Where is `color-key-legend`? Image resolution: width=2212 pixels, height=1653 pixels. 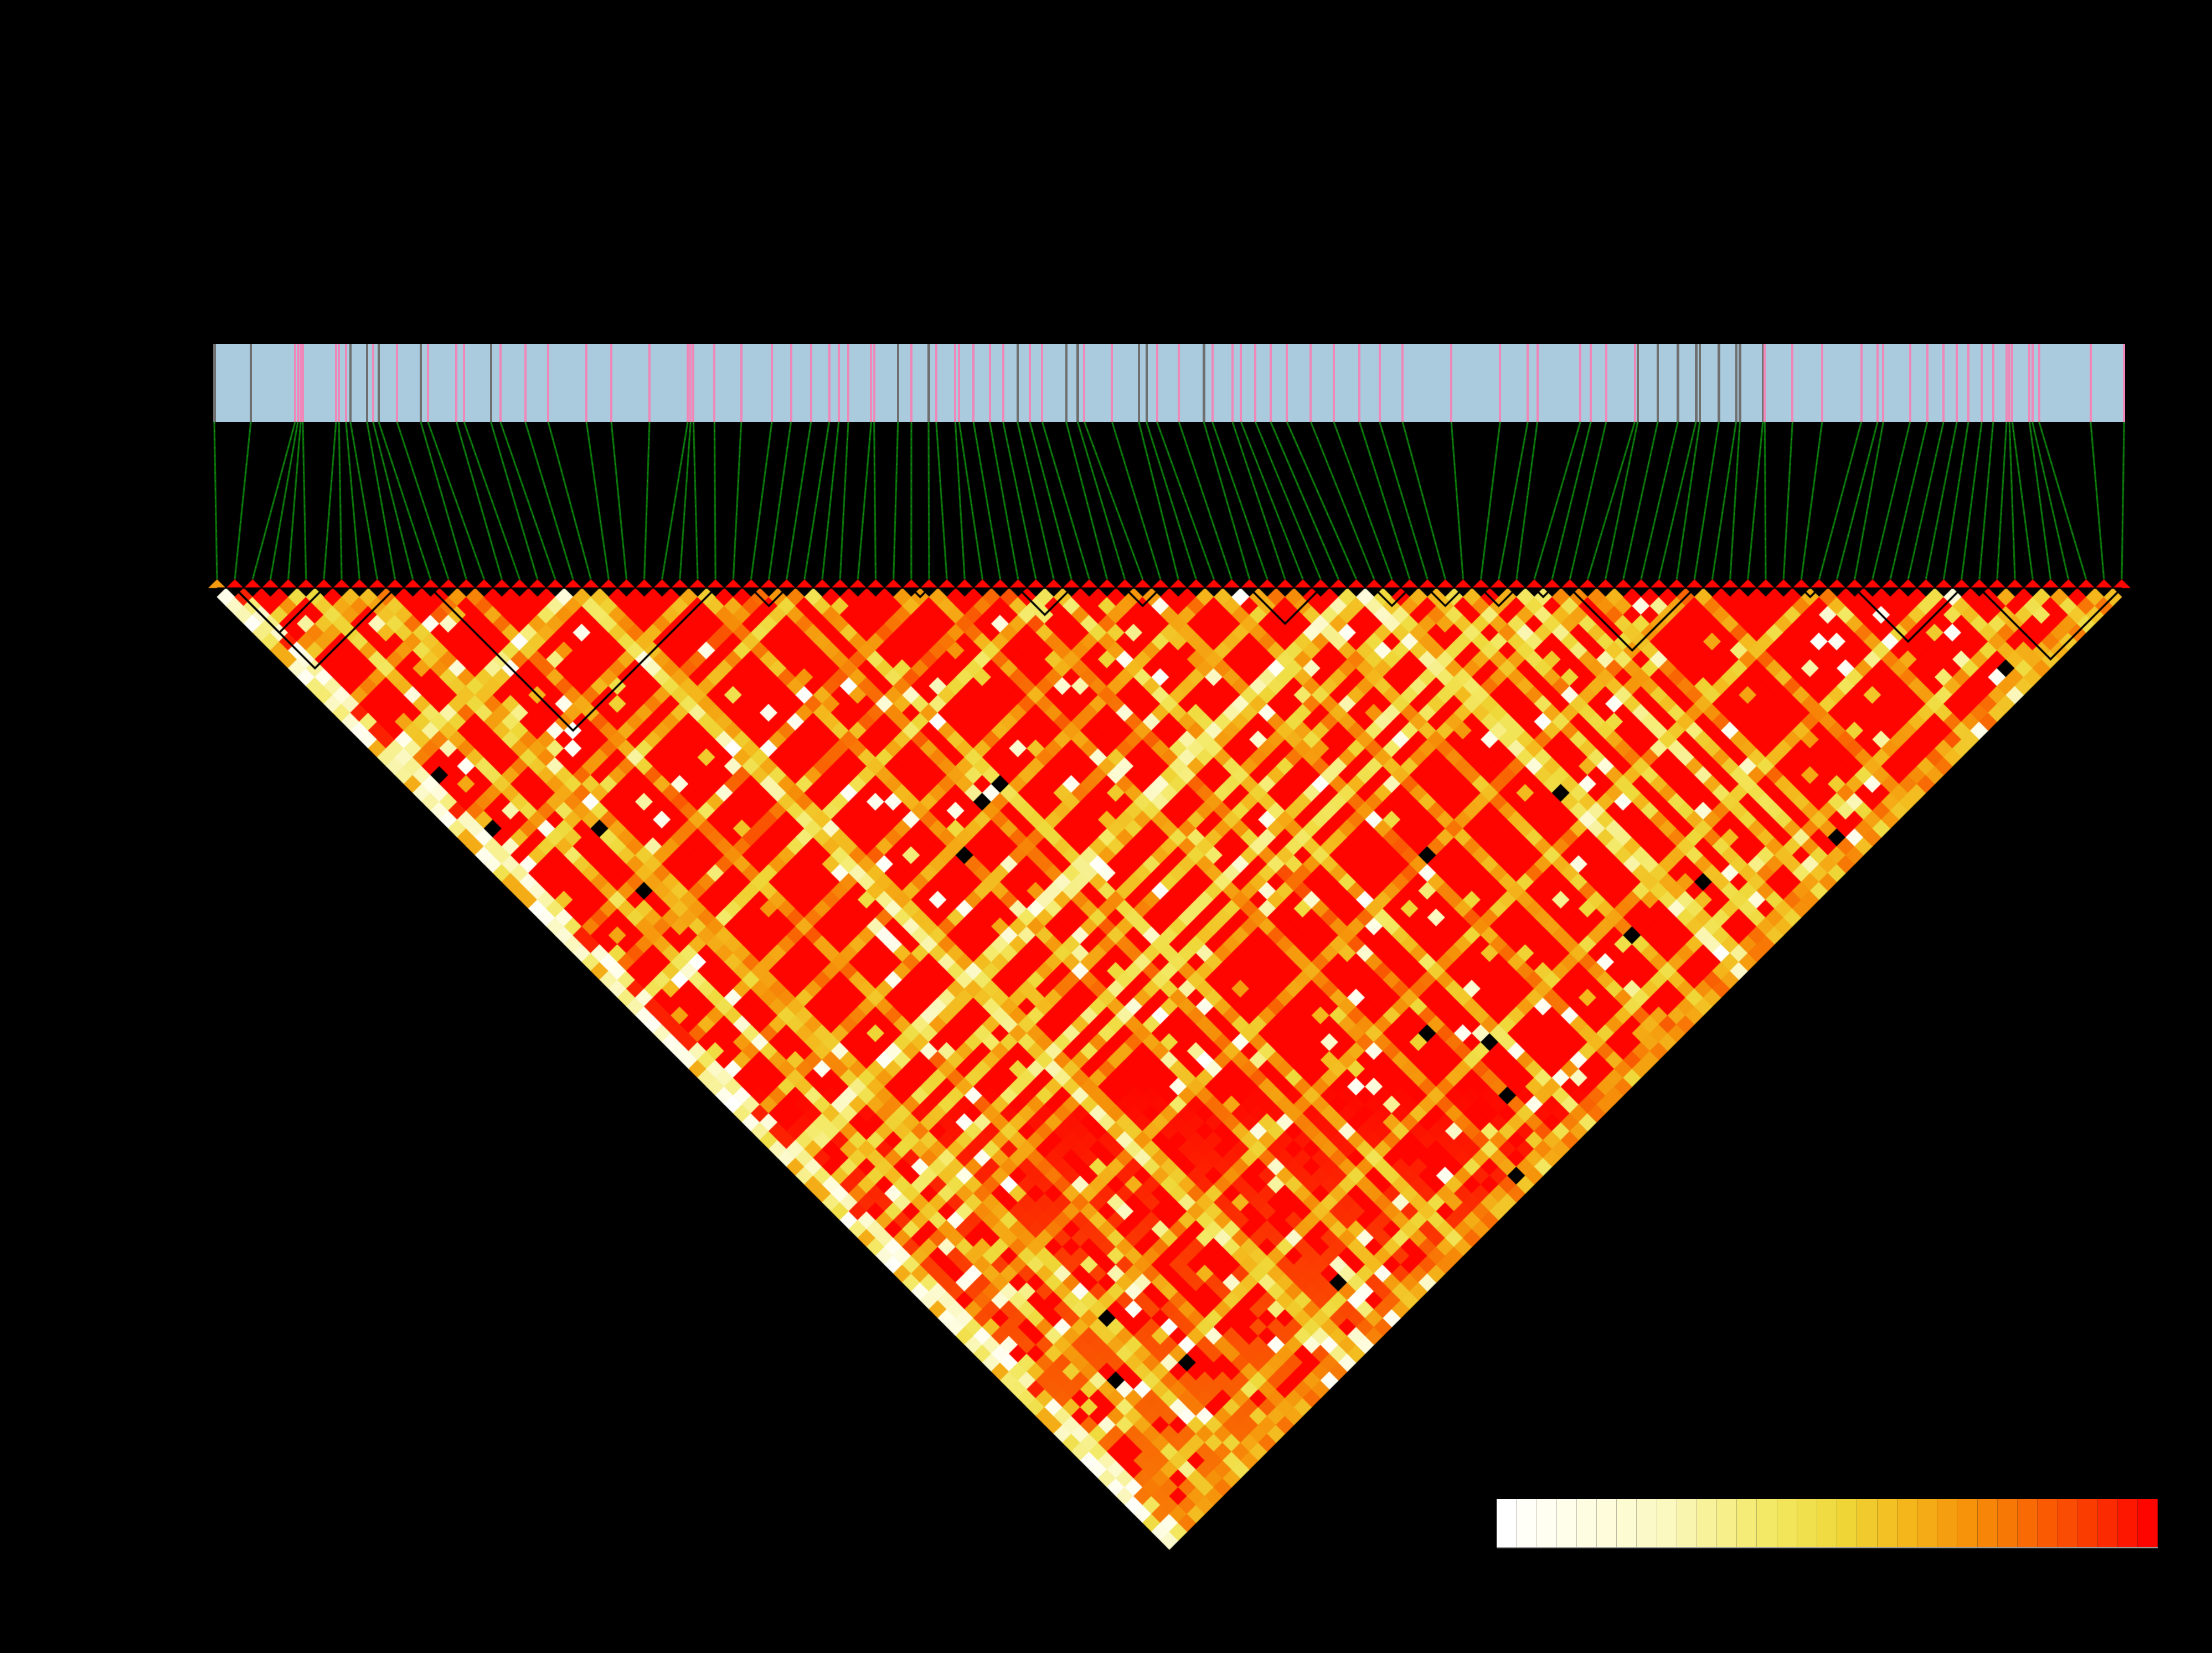
color-key-legend is located at coordinates (1827, 1523).